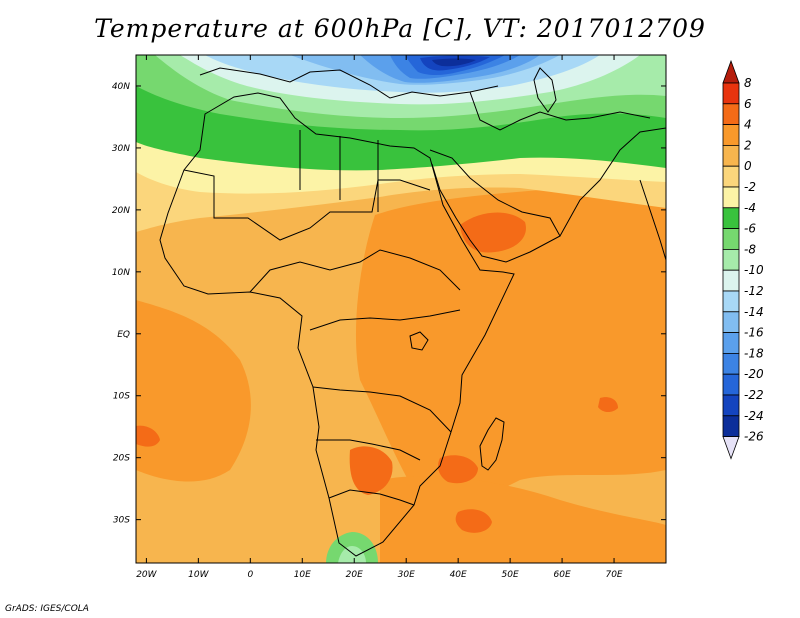  Describe the element at coordinates (743, 259) in the screenshot. I see `colorbar-scale: 8 6 4 2 0 -2 -4 -6 -8 -10 -12 -14 -16 -18 -20 -22 -24 -26` at that location.